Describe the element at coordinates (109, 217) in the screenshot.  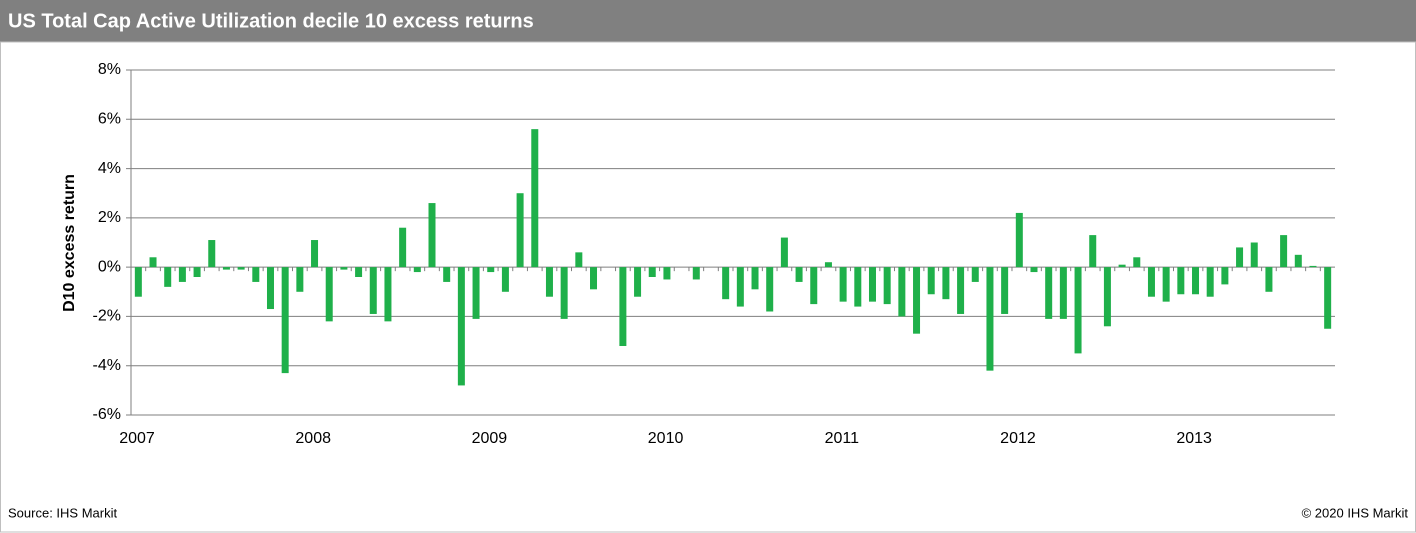
I see `y-tick-label: 2%` at that location.